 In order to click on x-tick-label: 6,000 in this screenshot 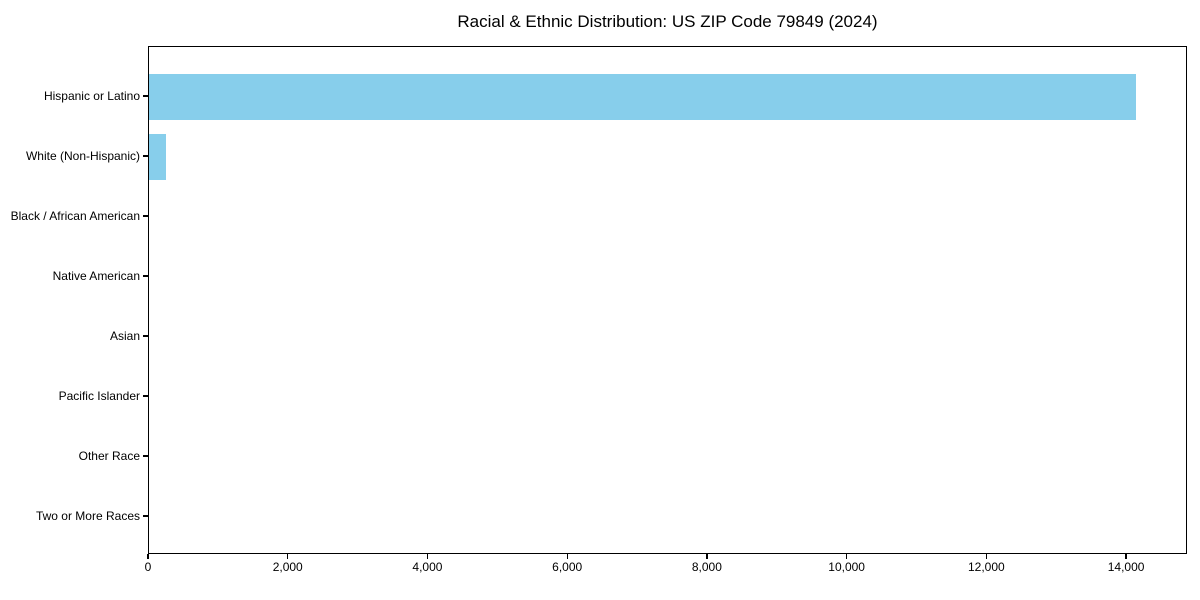, I will do `click(567, 567)`.